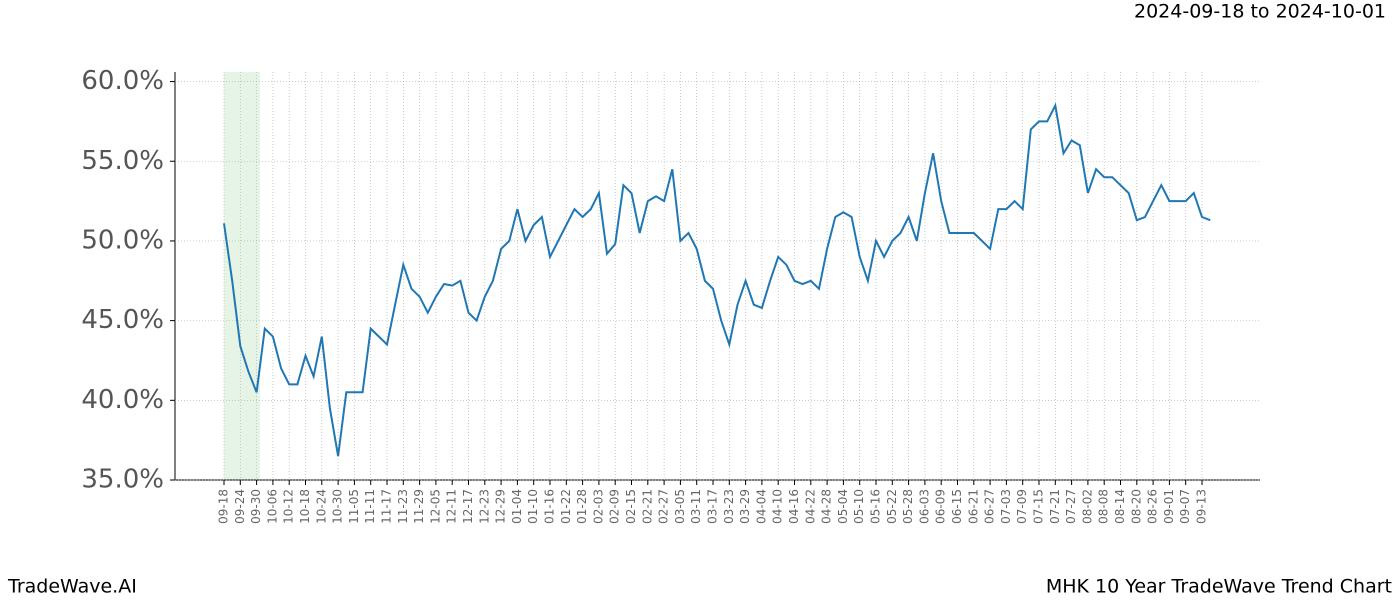  What do you see at coordinates (1120, 506) in the screenshot?
I see `x-tick-label: 08-14` at bounding box center [1120, 506].